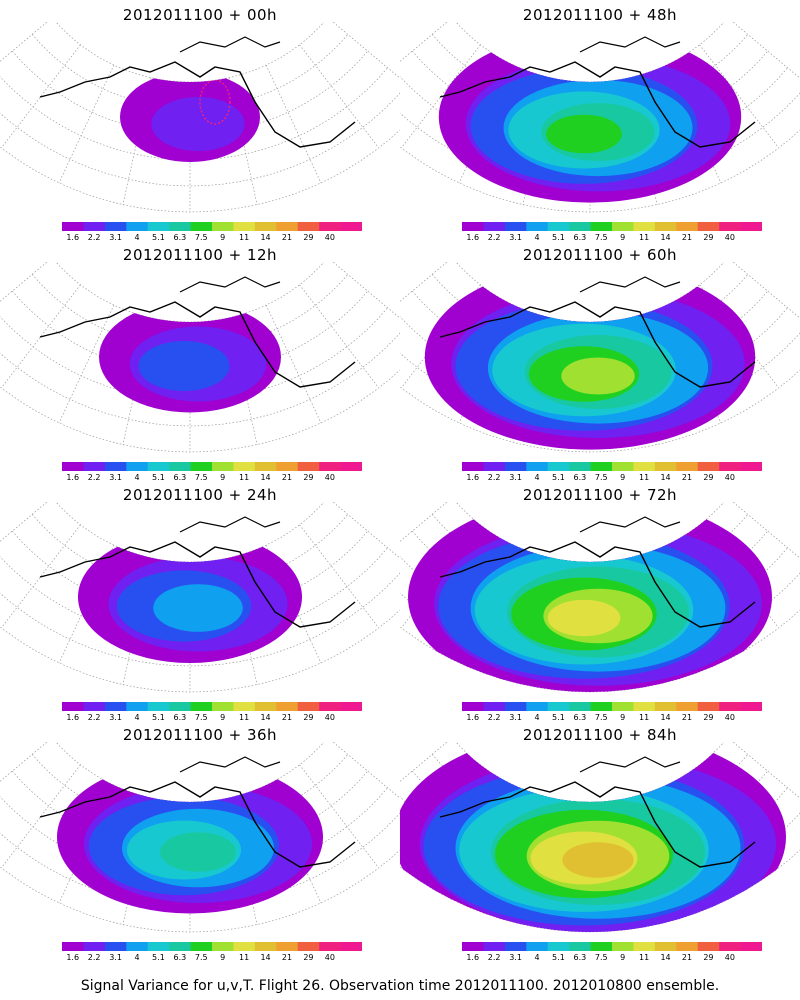 The height and width of the screenshot is (1000, 800). Describe the element at coordinates (115, 717) in the screenshot. I see `colorbar-tick-label: 3.1` at that location.